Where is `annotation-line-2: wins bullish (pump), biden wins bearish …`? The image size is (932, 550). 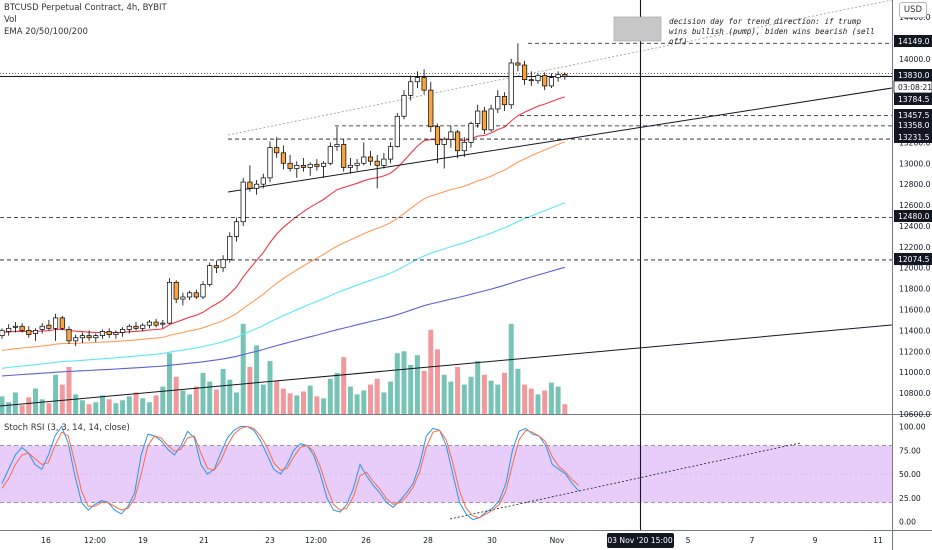 annotation-line-2: wins bullish (pump), biden wins bearish … is located at coordinates (772, 36).